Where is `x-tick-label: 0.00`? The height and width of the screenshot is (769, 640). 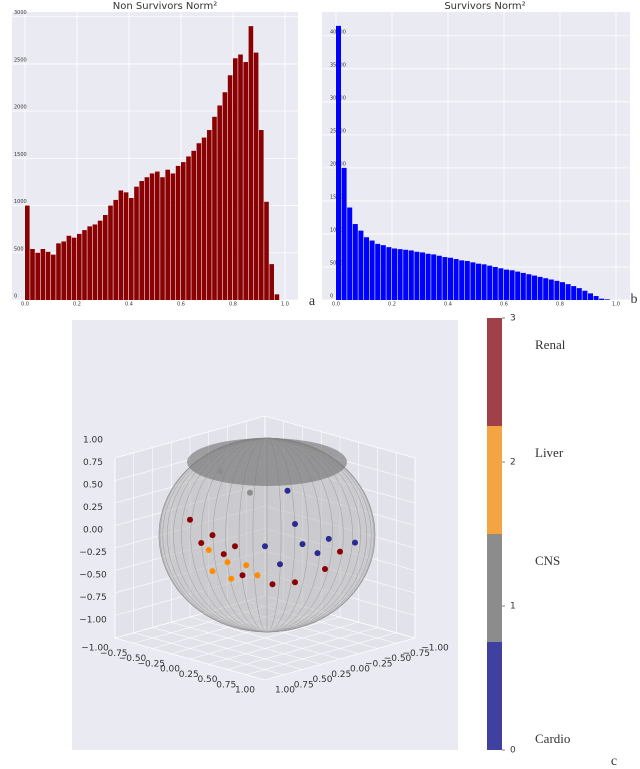 x-tick-label: 0.00 is located at coordinates (170, 670).